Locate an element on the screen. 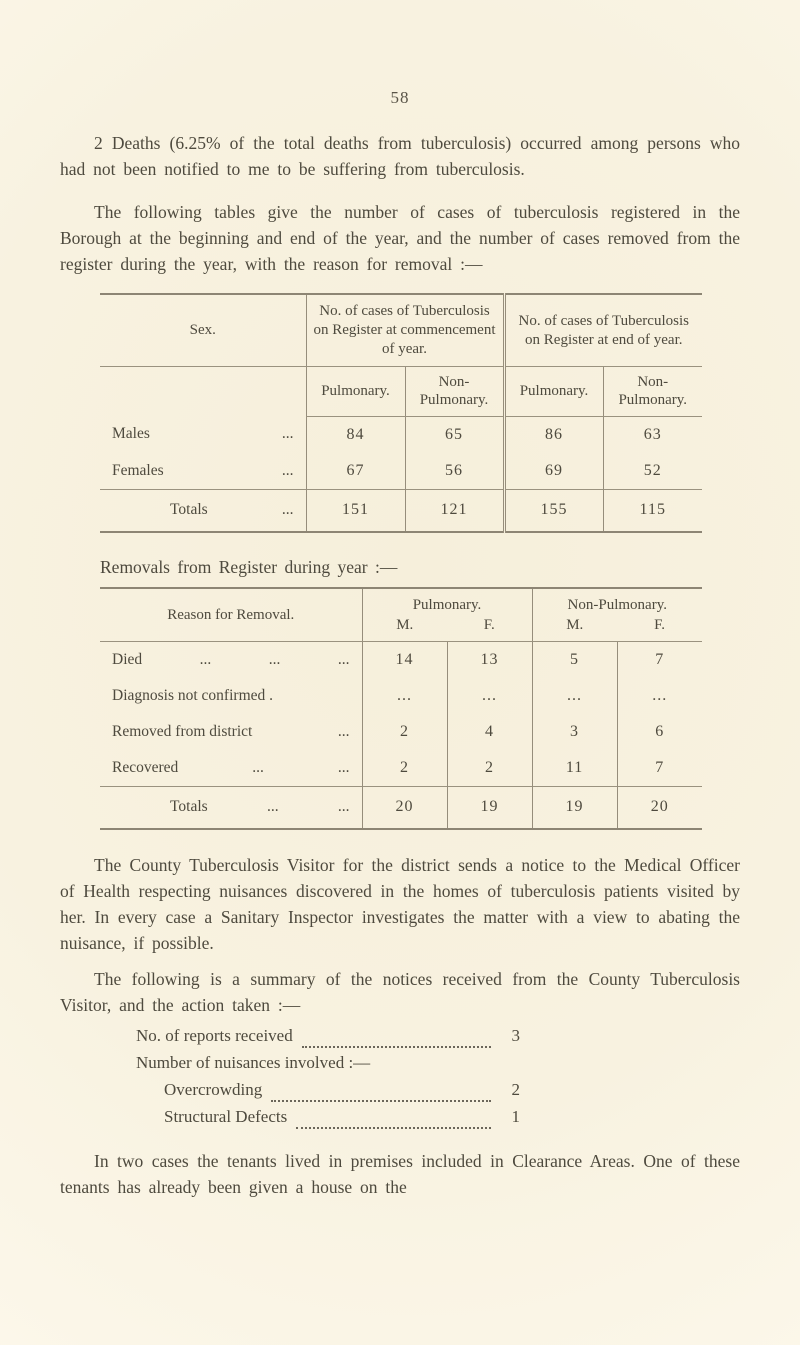 The width and height of the screenshot is (800, 1345). register-table-sex-spacer is located at coordinates (203, 391).